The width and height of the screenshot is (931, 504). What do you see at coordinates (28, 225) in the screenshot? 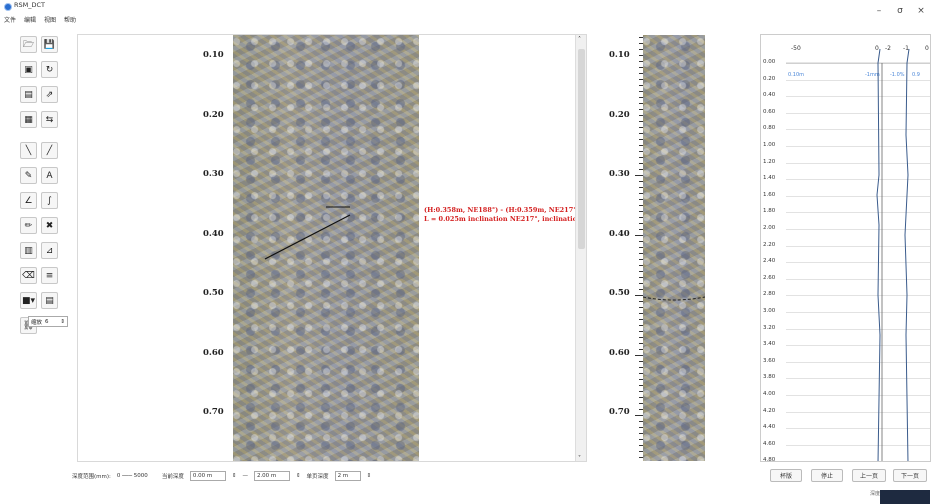
I see `marker-icon: ✏` at bounding box center [28, 225].